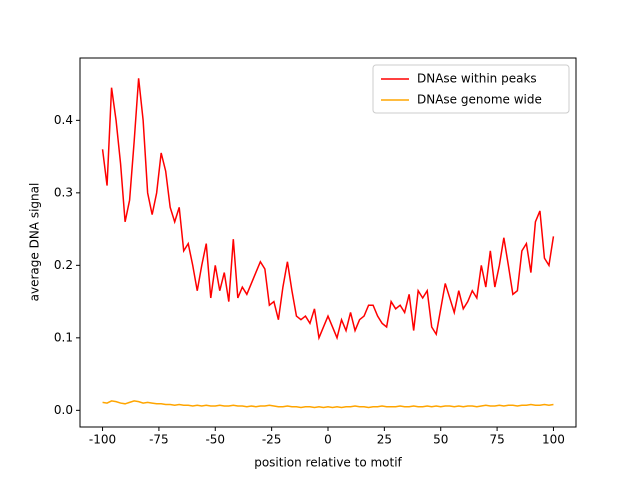 The width and height of the screenshot is (640, 480). I want to click on x-tick-label: -75, so click(159, 440).